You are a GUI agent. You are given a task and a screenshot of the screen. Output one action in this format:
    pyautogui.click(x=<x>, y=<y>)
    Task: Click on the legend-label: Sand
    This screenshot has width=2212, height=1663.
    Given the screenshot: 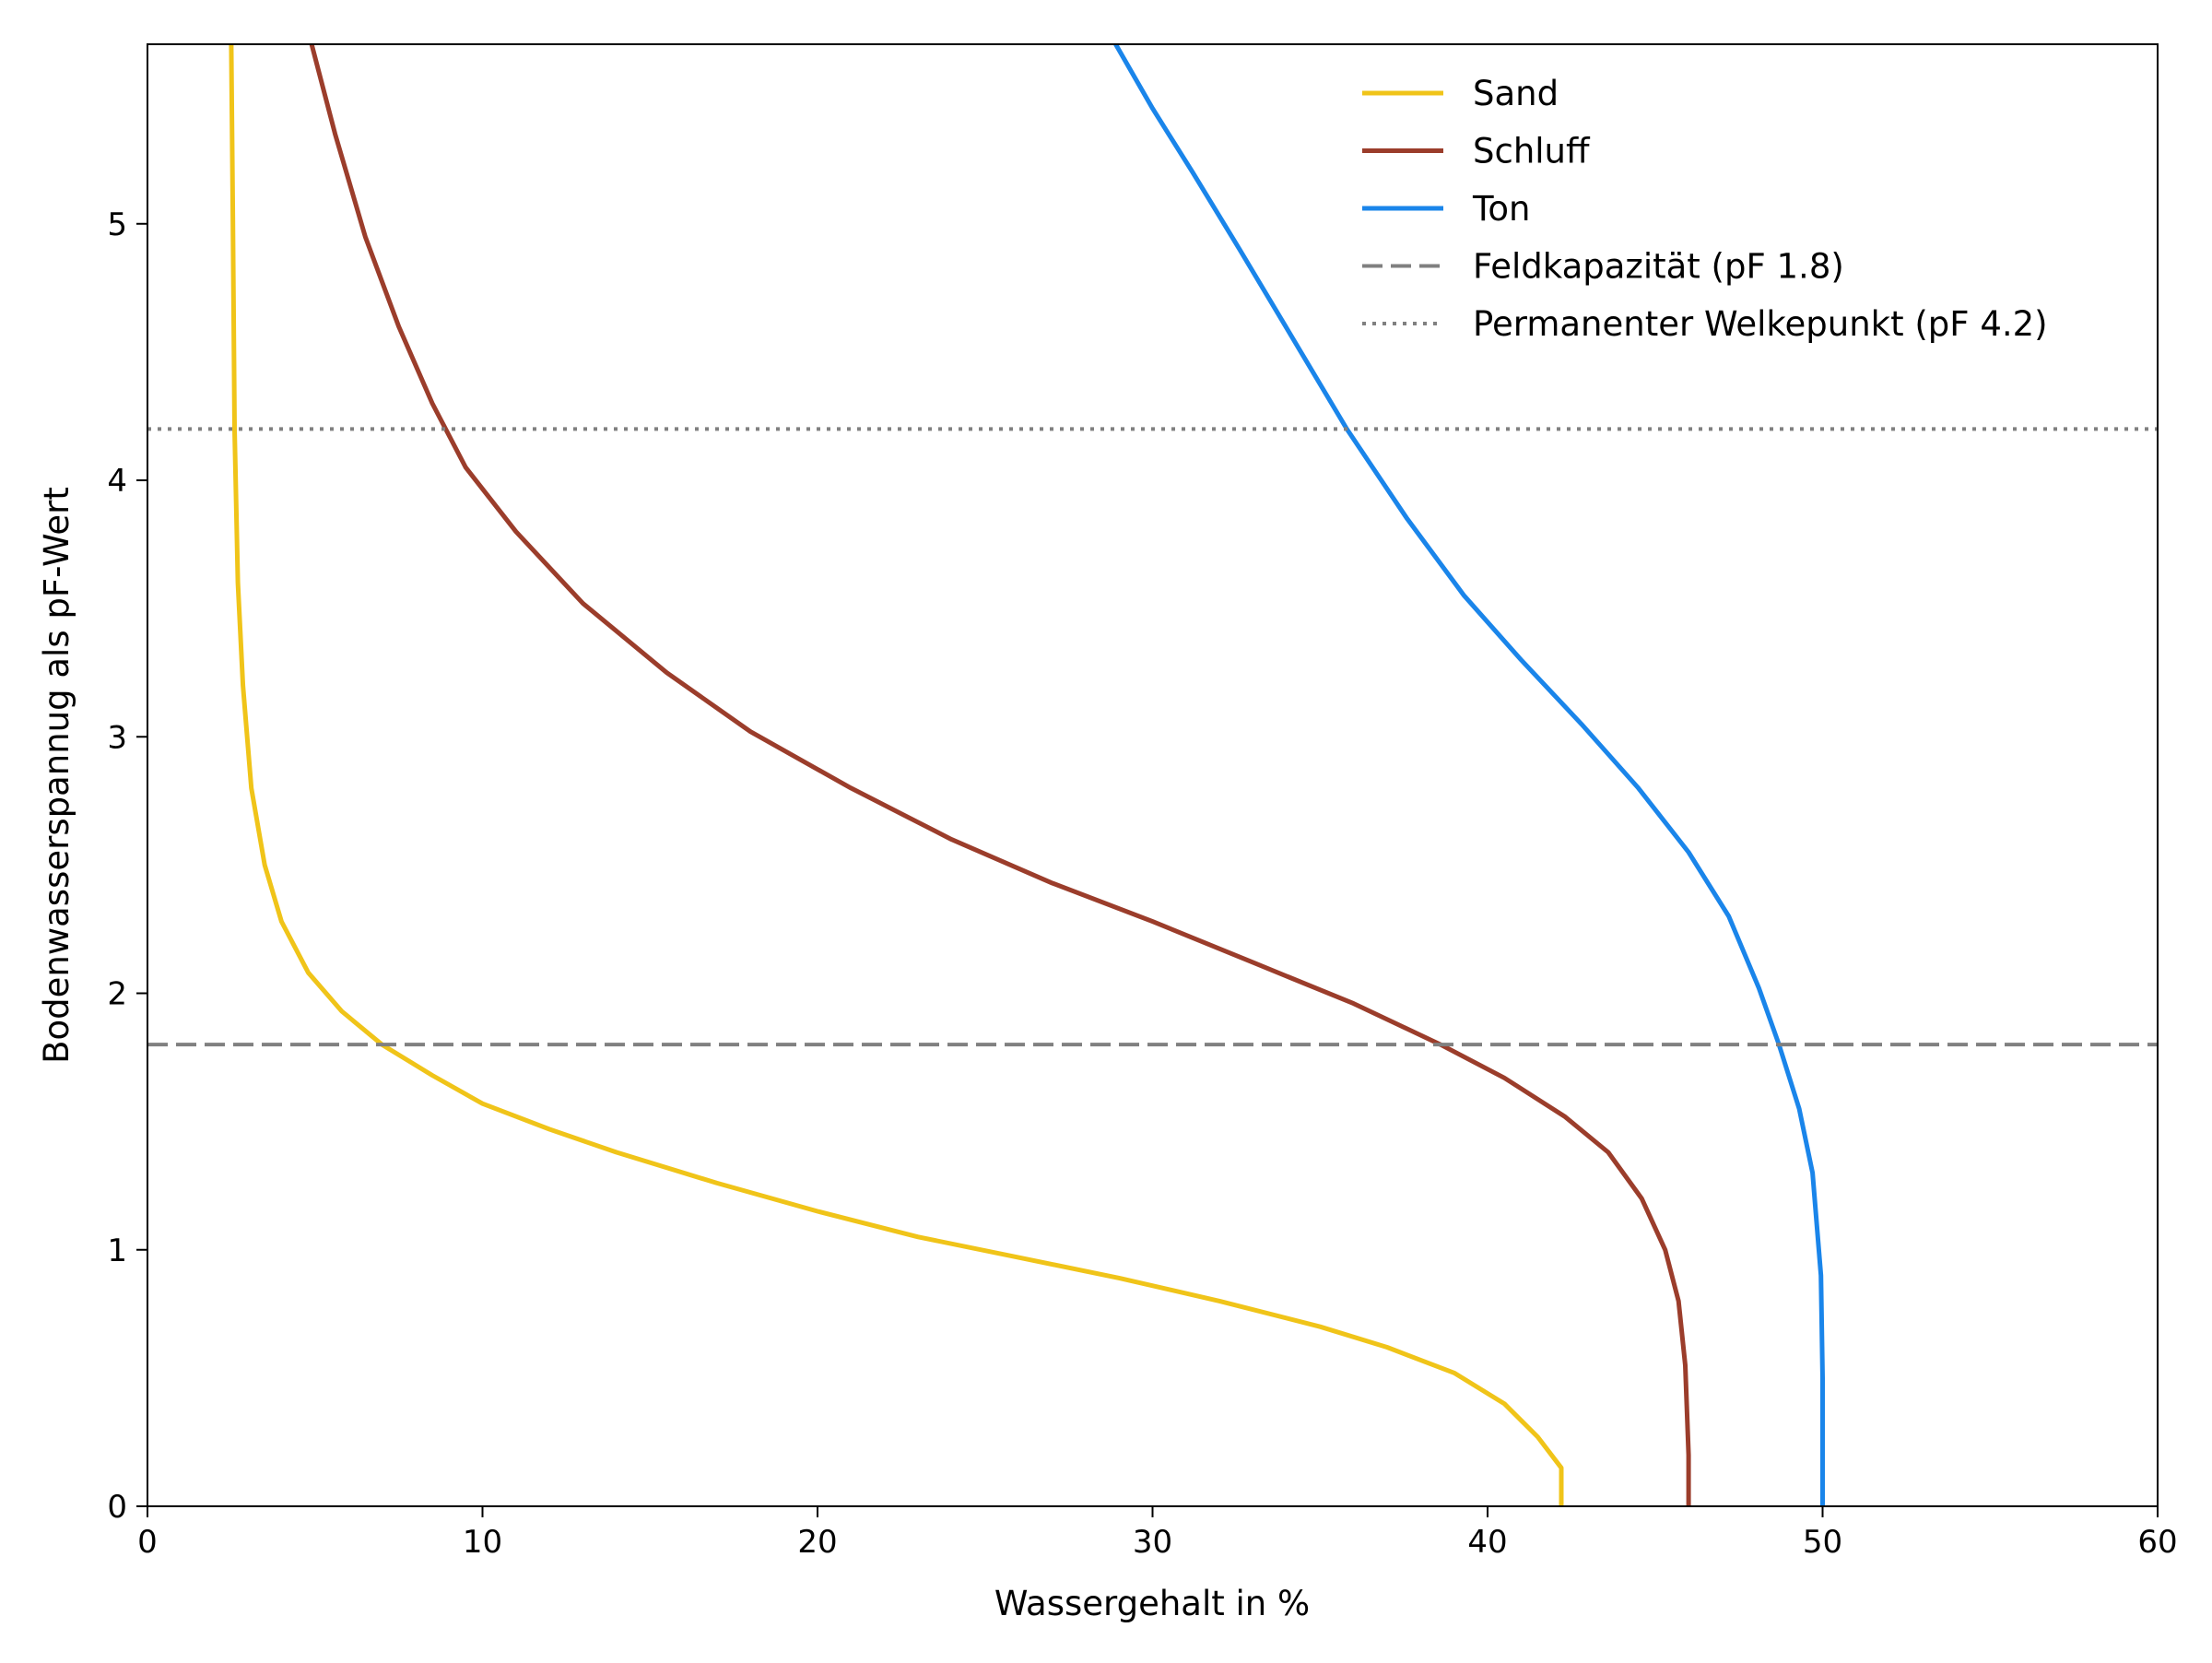 What is the action you would take?
    pyautogui.click(x=1516, y=93)
    